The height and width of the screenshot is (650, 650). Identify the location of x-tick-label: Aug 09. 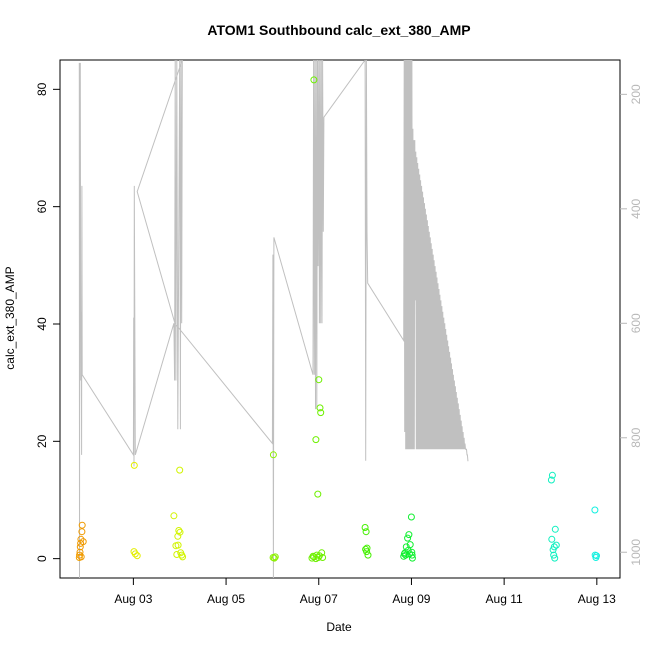
(411, 599).